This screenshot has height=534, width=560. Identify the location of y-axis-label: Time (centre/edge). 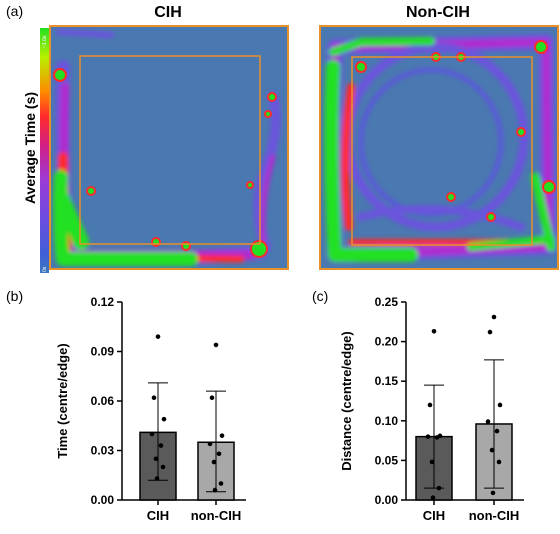
(62, 400).